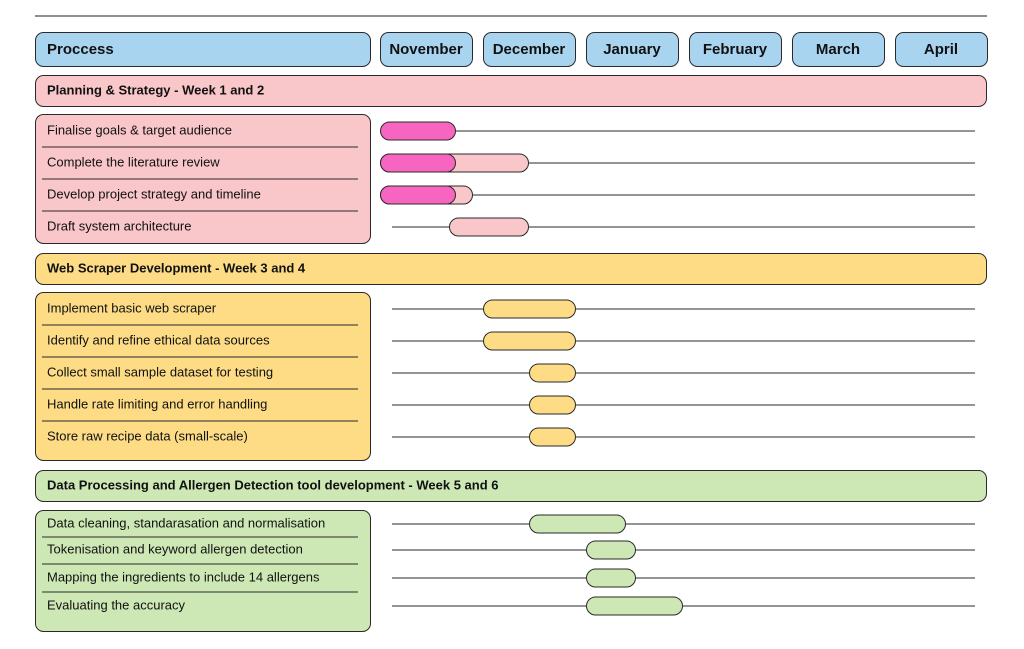 The height and width of the screenshot is (649, 1024). Describe the element at coordinates (139, 129) in the screenshot. I see `task-label: Finalise goals & target audience` at that location.